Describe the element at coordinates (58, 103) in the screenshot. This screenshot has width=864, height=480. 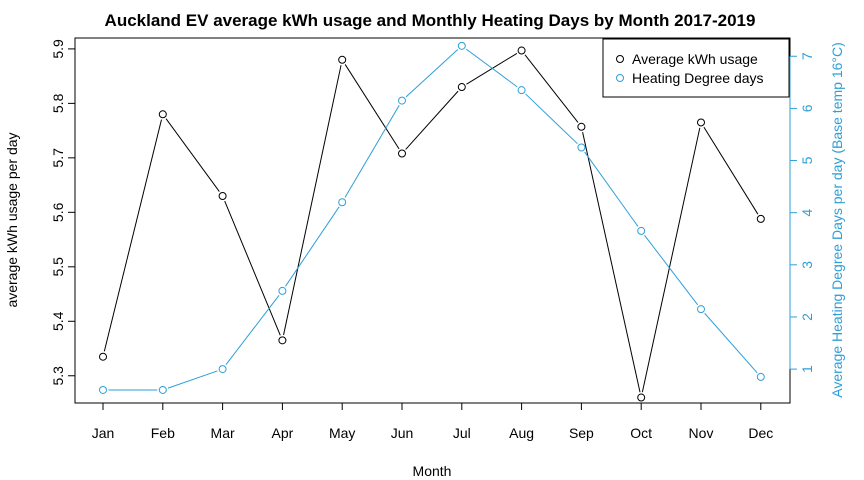
I see `y-left-tick-label: 5.8` at that location.